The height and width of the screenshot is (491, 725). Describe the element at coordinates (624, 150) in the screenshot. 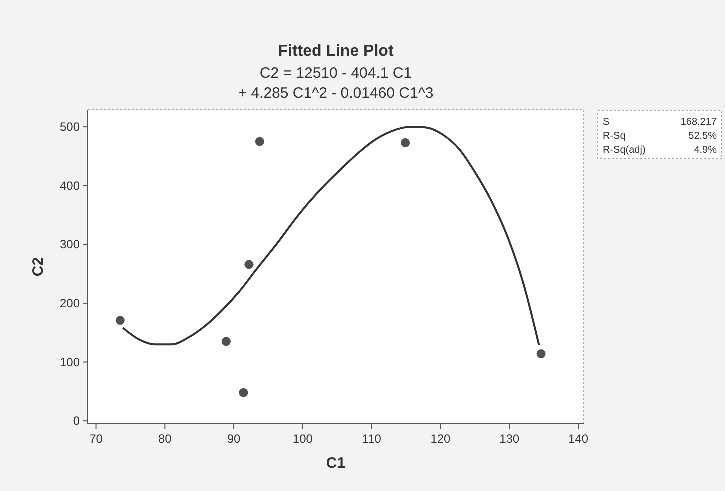

I see `text: R-Sq(adj)` at that location.